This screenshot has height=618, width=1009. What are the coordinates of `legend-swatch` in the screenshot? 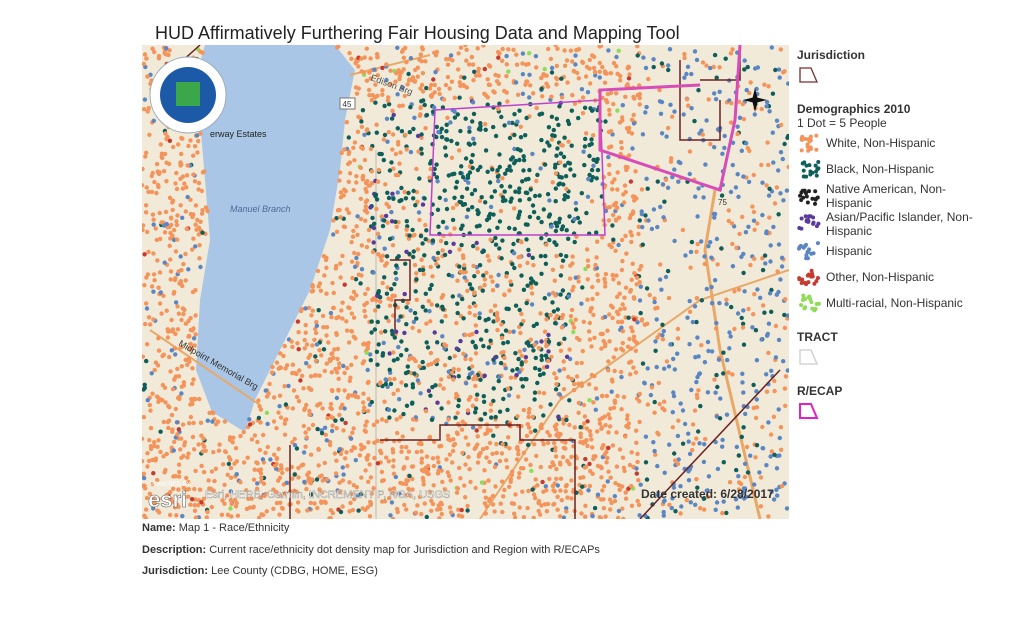 It's located at (810, 303).